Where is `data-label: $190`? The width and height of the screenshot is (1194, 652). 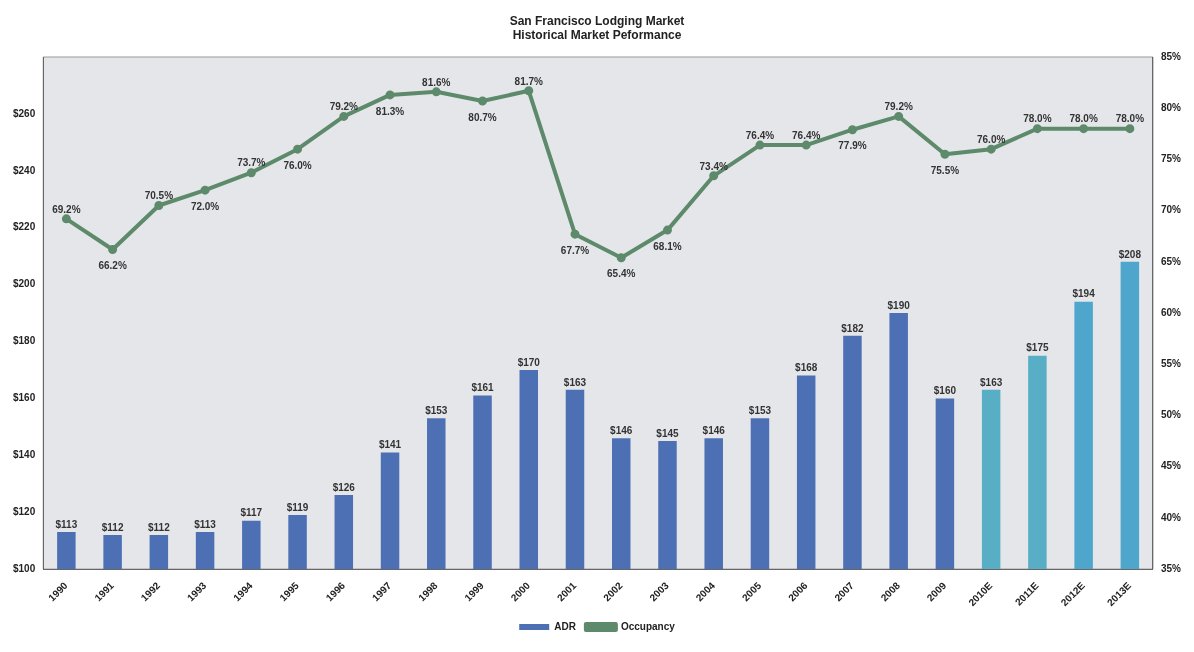
data-label: $190 is located at coordinates (899, 305).